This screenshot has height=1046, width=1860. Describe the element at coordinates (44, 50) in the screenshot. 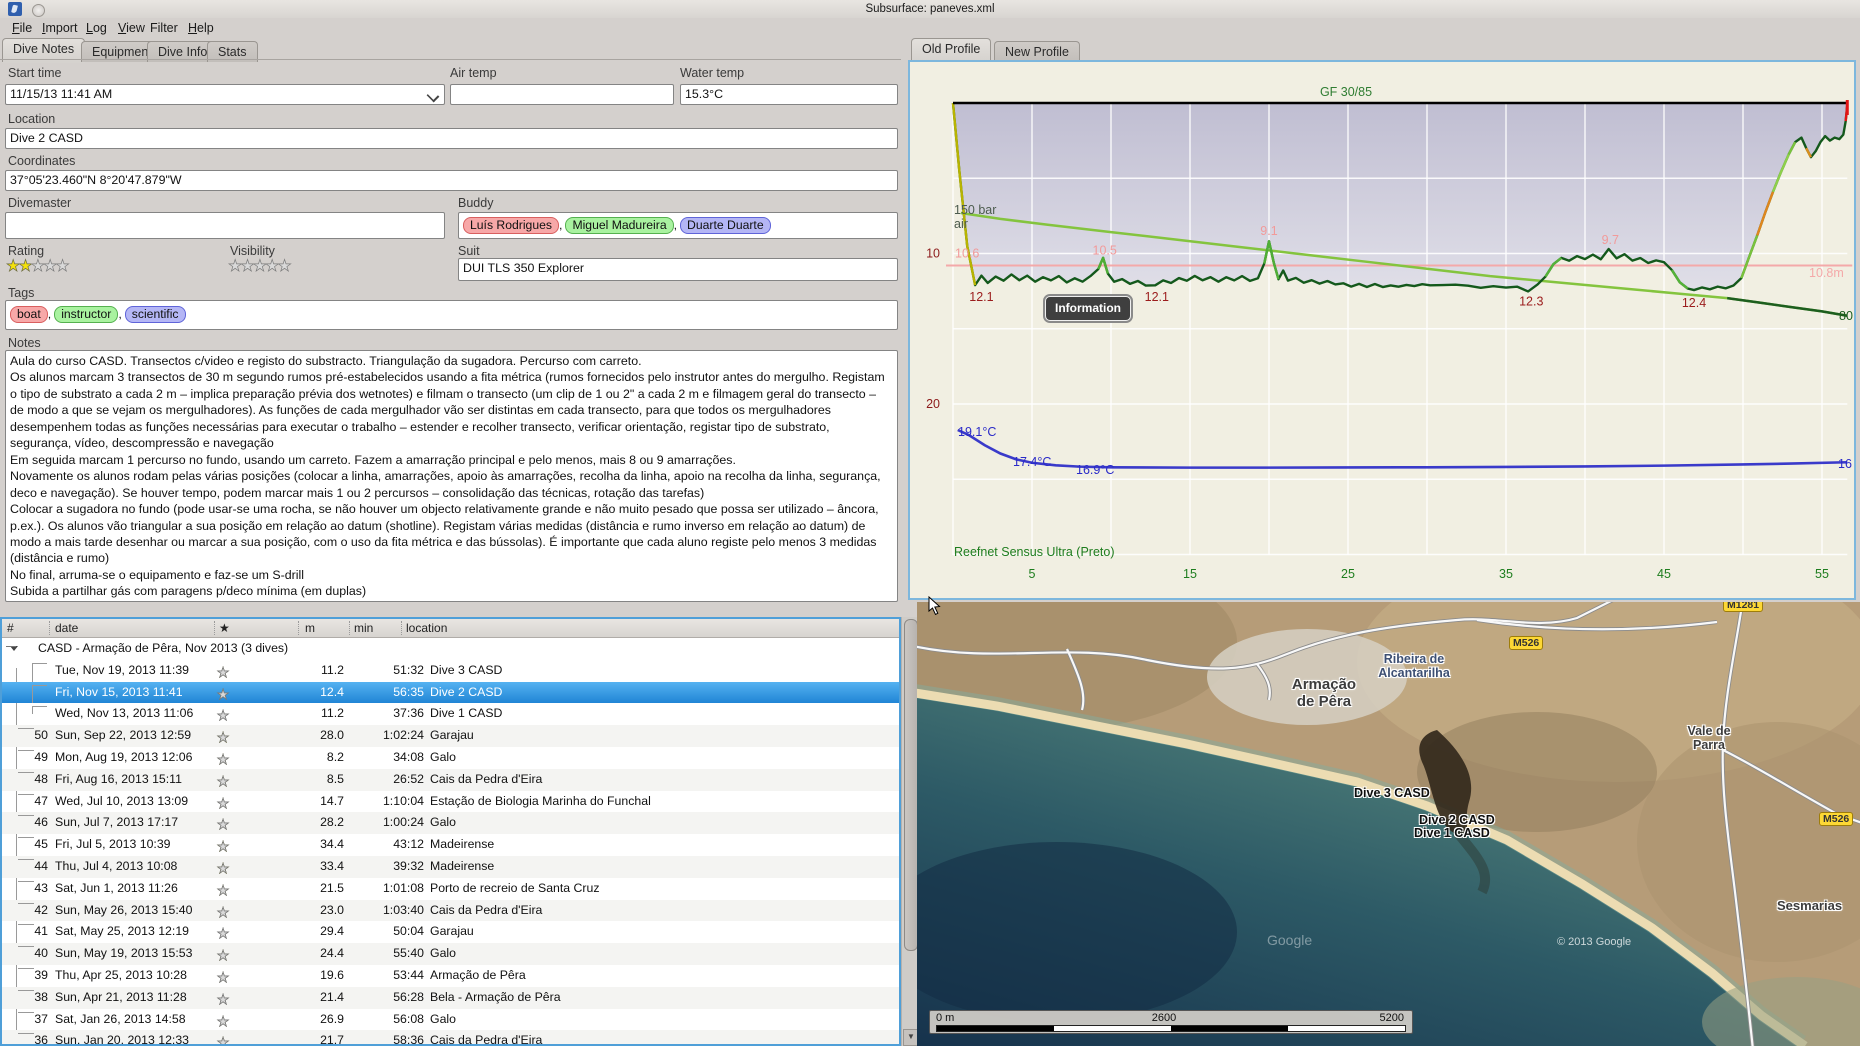

I see `tab-dive-notes: Dive Notes` at that location.